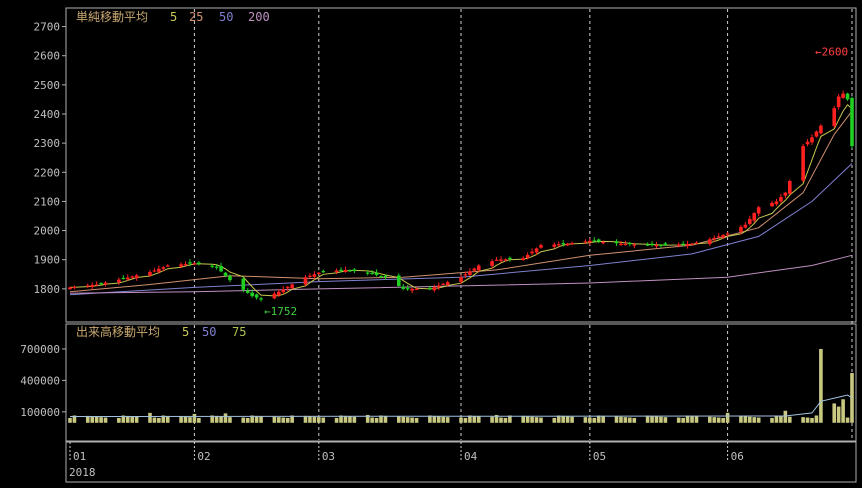 Image resolution: width=862 pixels, height=488 pixels. I want to click on price-y-axis: 1800 1900 2000 2100 2200 2300 2400 2500 2600 2700, so click(50, 158).